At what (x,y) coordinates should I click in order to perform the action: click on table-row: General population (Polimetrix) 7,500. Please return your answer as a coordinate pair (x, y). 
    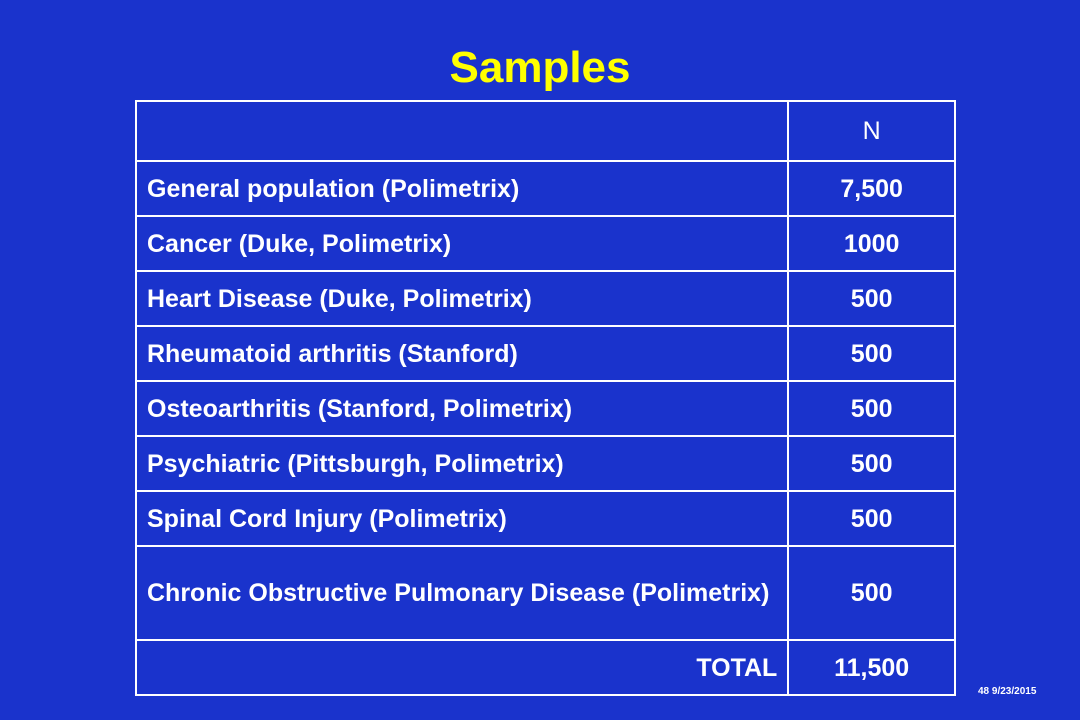
    Looking at the image, I should click on (545, 188).